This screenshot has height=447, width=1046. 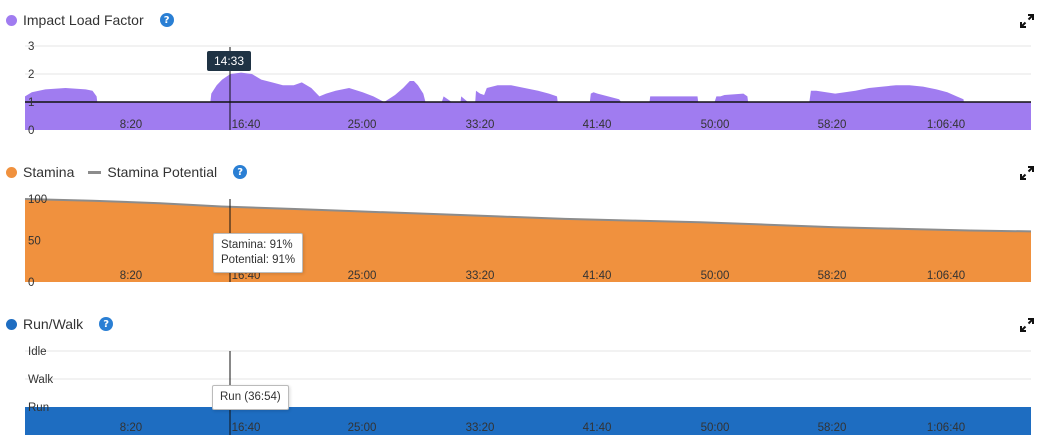 What do you see at coordinates (11, 20) in the screenshot?
I see `impact-legend-dot` at bounding box center [11, 20].